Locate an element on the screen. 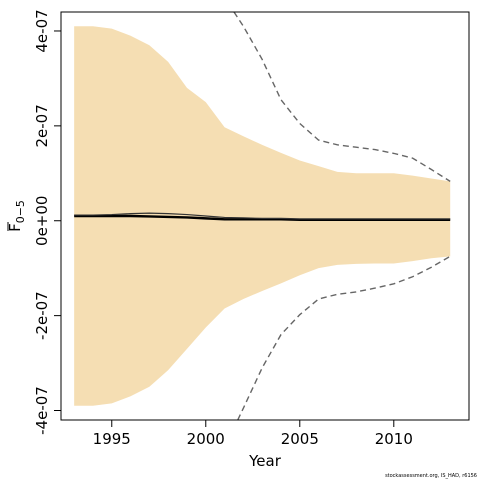 This screenshot has width=480, height=480. y-tick-label: 4e-07 is located at coordinates (42, 30).